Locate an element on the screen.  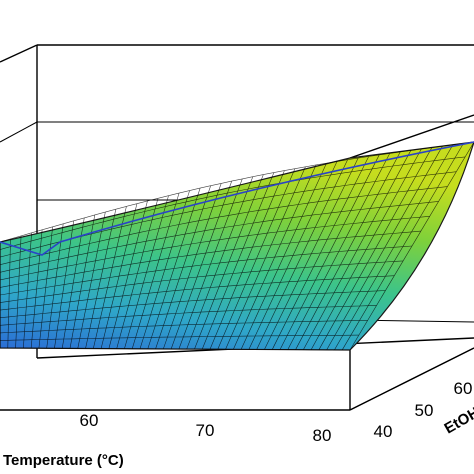
y-tick-label: 40 is located at coordinates (383, 431).